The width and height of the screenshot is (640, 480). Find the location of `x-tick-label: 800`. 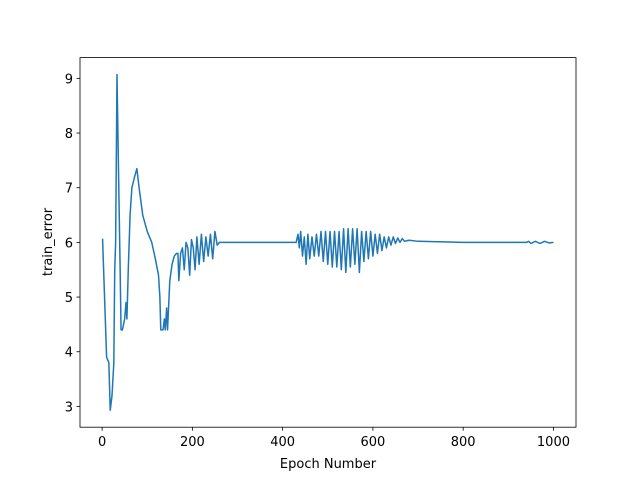

x-tick-label: 800 is located at coordinates (463, 442).